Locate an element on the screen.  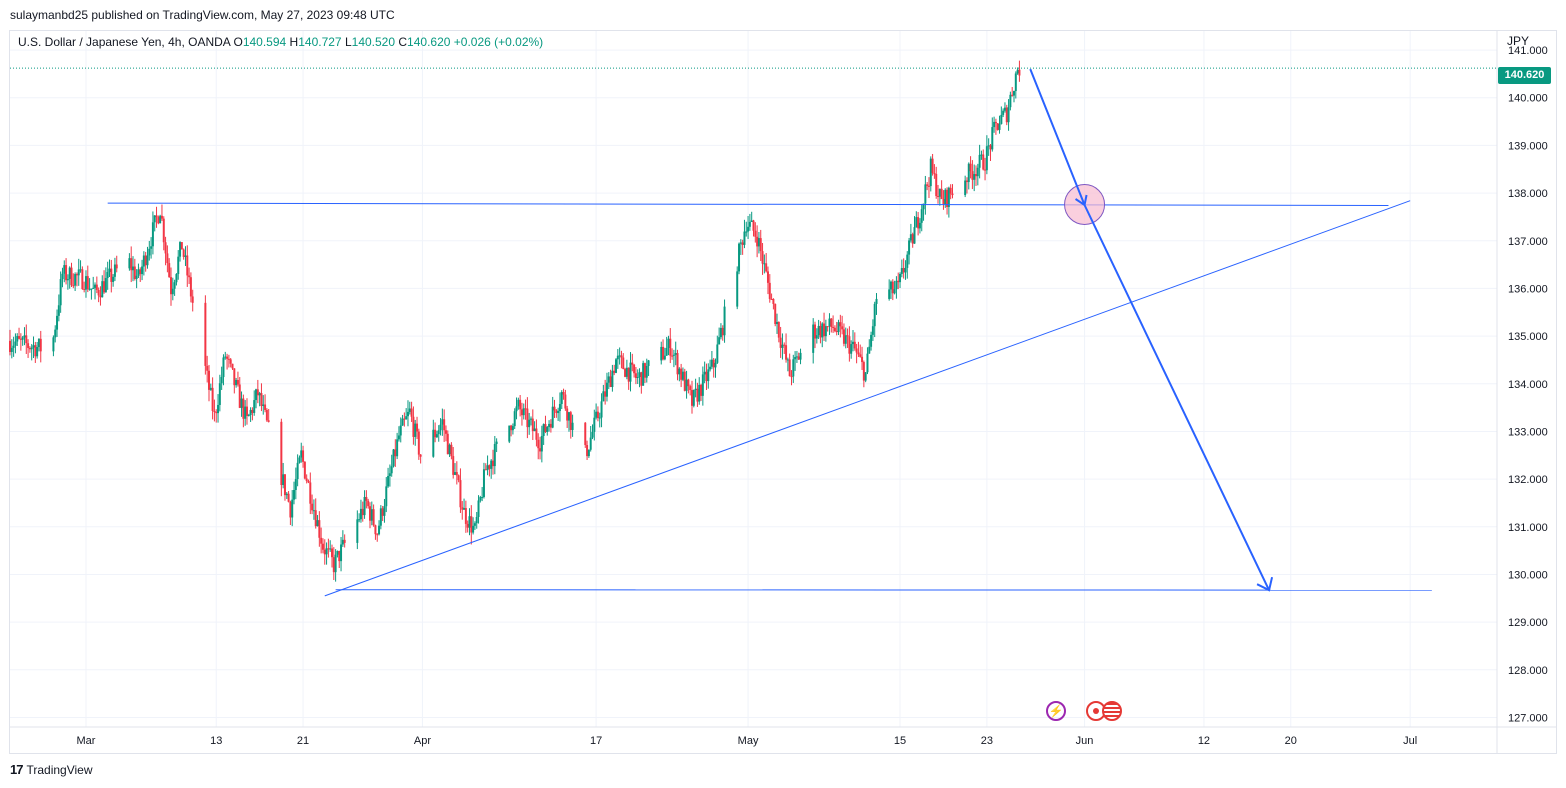
y-tick-label: 136.000 is located at coordinates (1528, 289).